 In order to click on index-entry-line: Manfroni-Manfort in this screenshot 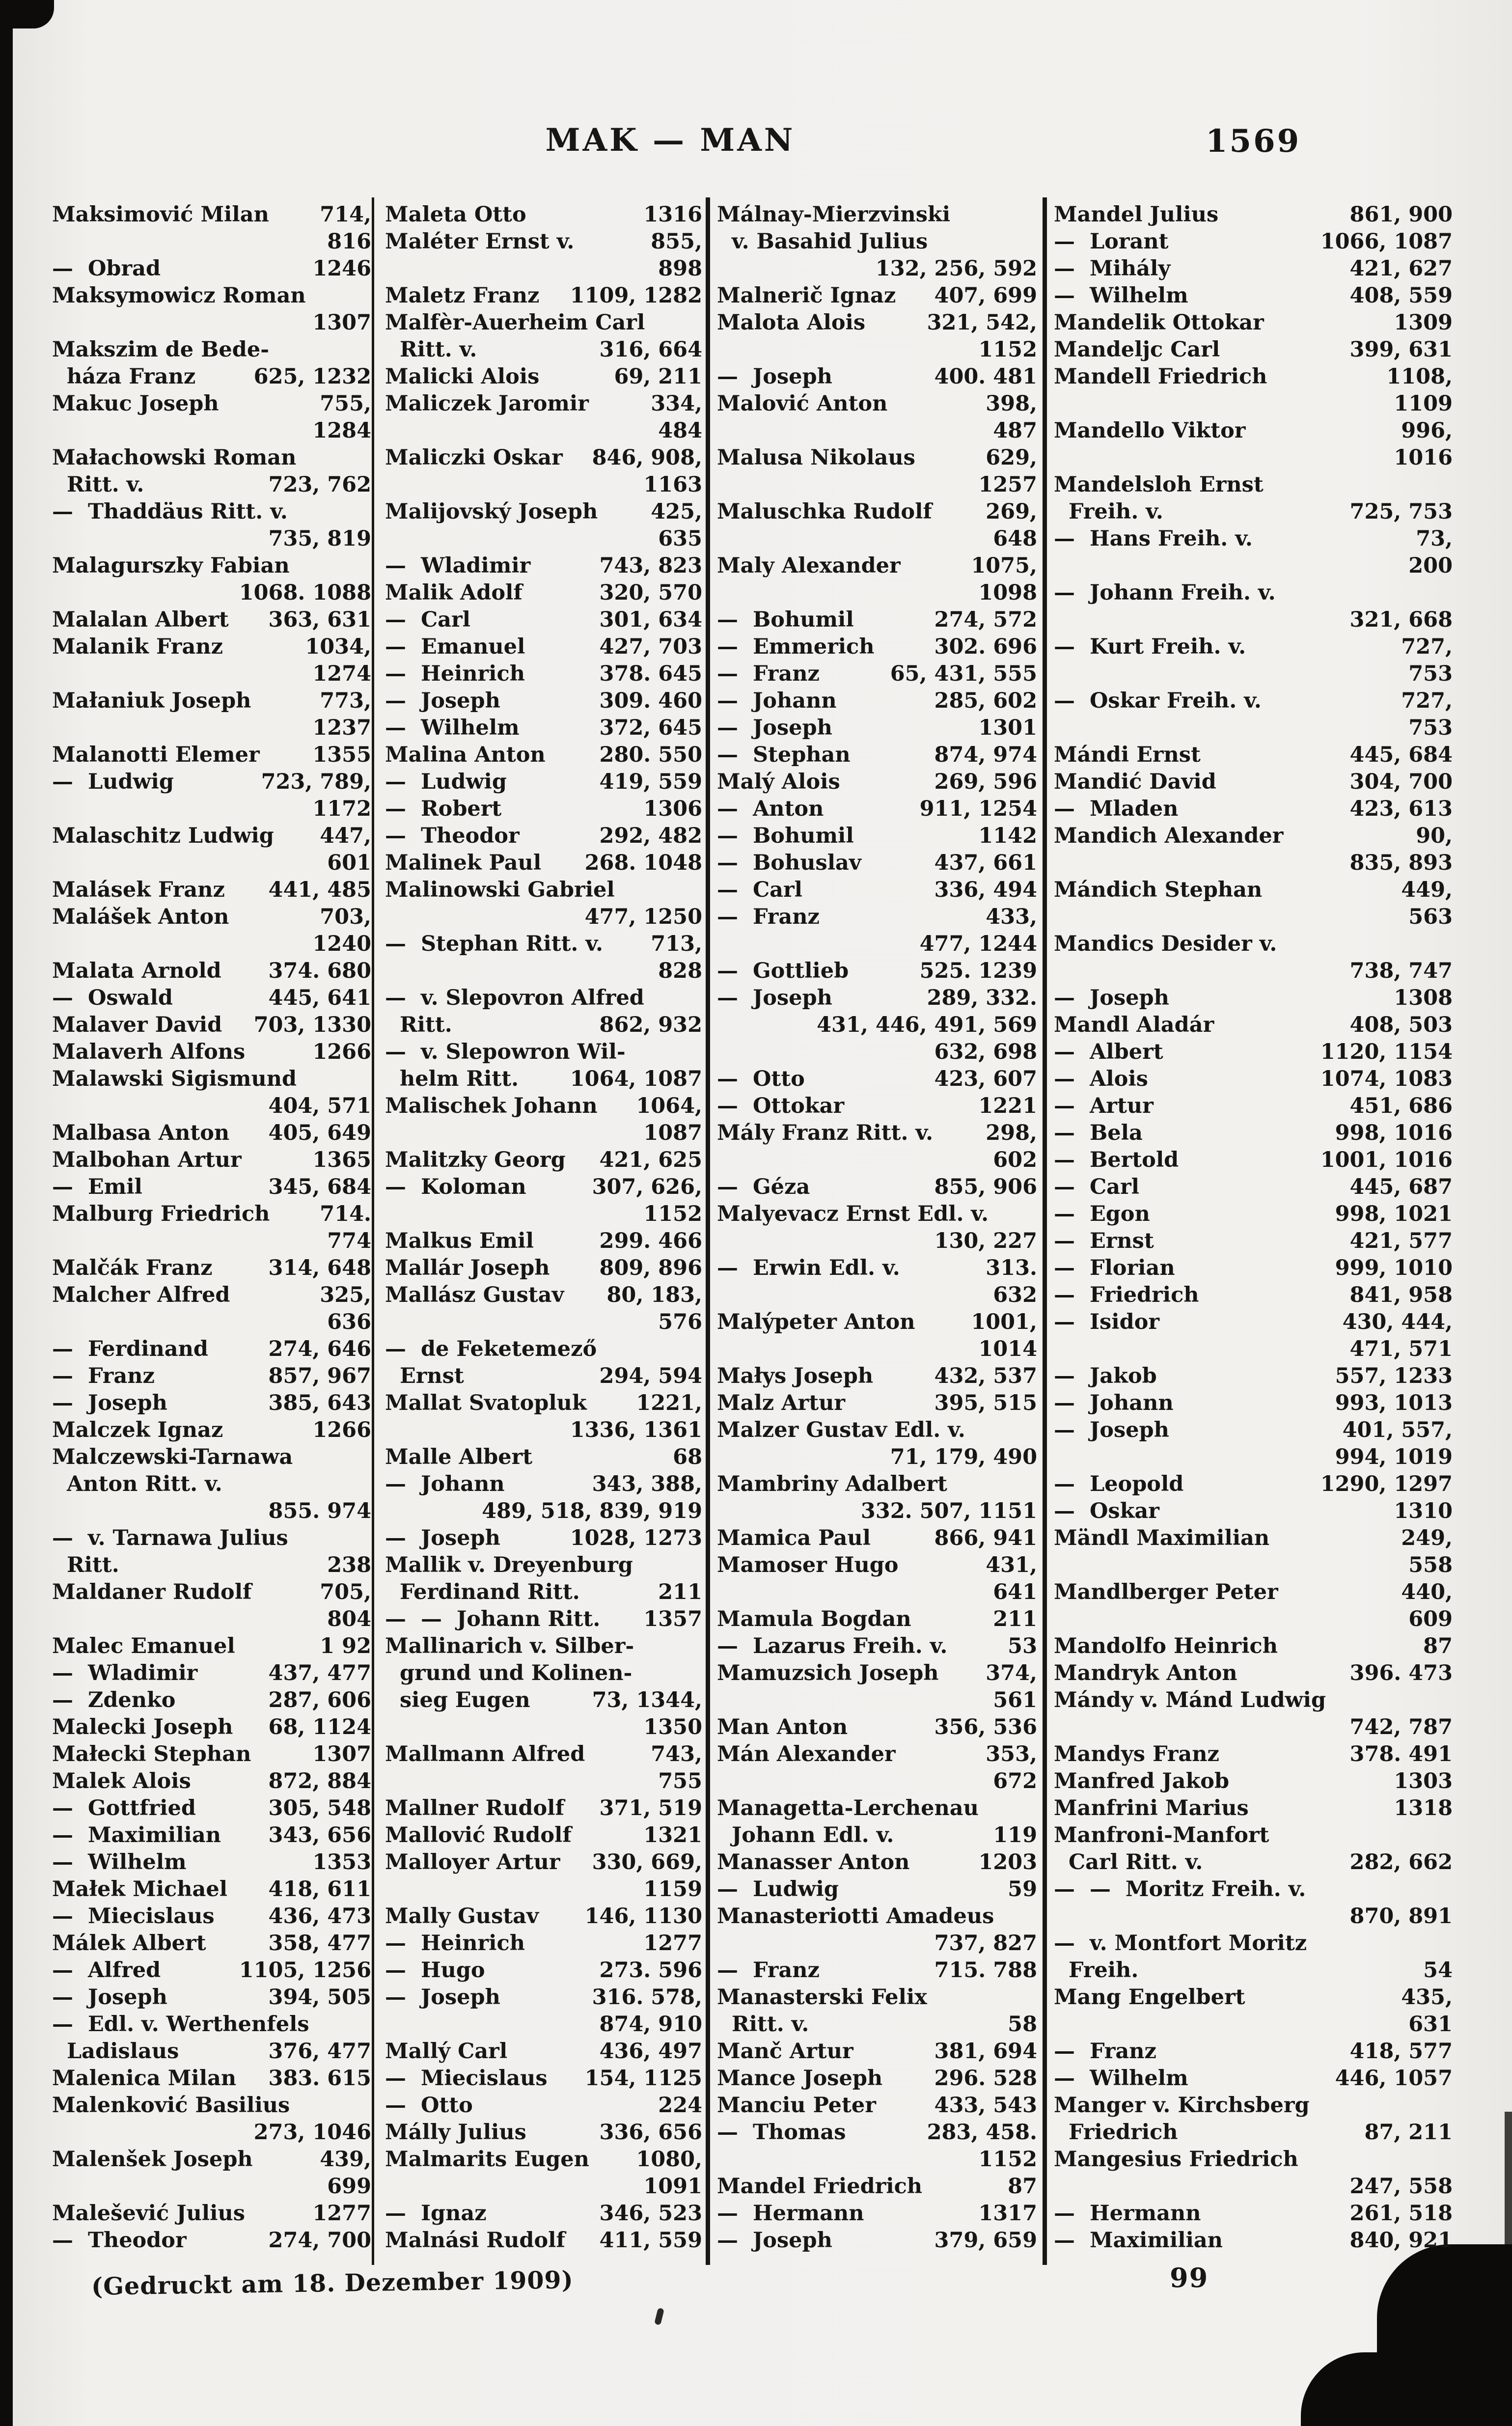, I will do `click(1253, 1836)`.